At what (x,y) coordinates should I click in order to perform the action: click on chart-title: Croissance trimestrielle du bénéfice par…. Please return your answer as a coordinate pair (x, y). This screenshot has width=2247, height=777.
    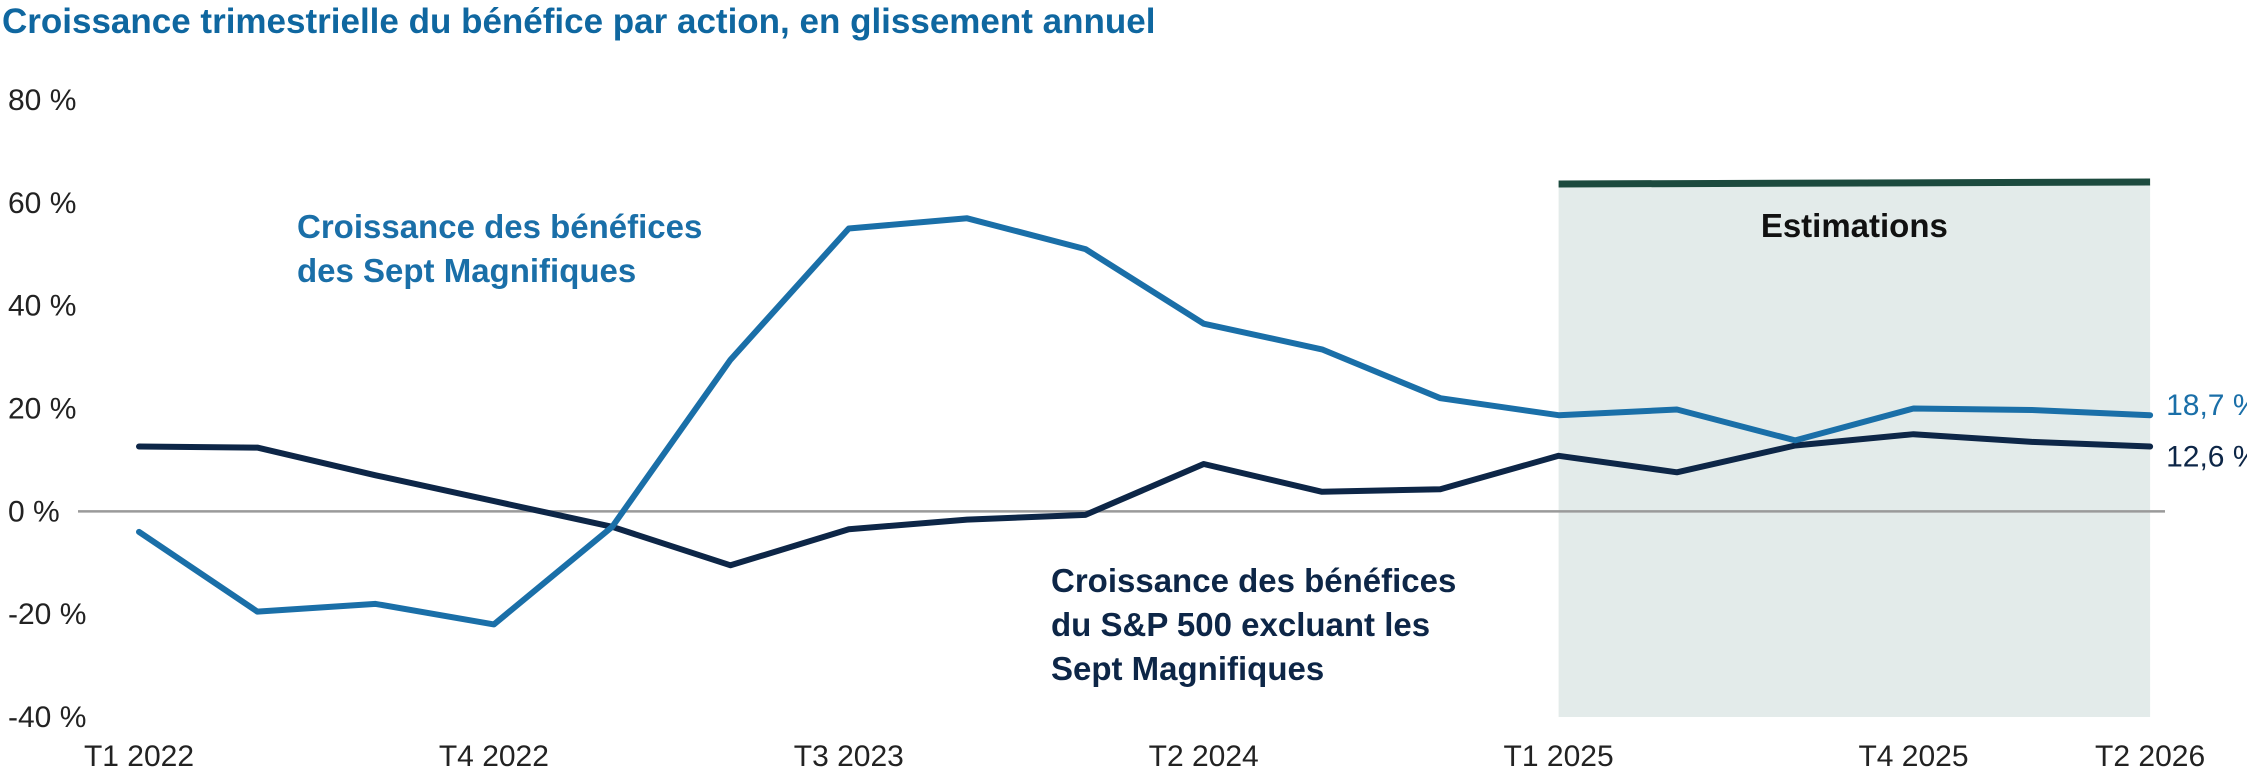
    Looking at the image, I should click on (579, 21).